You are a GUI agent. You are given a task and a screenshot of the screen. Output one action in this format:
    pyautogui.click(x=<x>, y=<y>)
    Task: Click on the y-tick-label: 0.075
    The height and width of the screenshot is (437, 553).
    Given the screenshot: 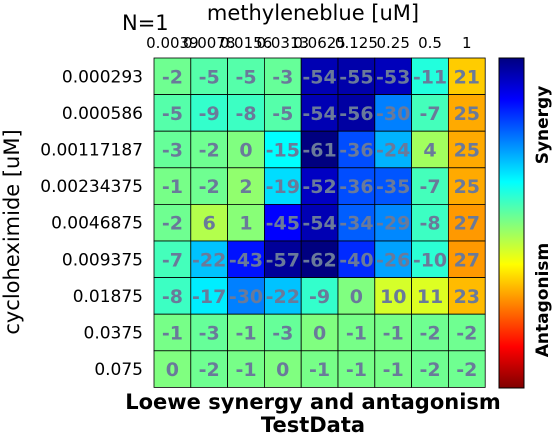 What is the action you would take?
    pyautogui.click(x=118, y=370)
    